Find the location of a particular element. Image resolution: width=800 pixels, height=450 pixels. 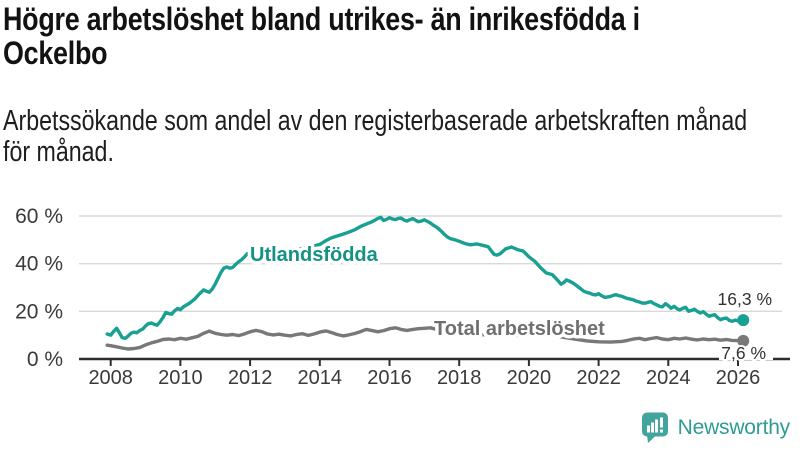

y-axis-tick-label: 60 % is located at coordinates (39, 216).